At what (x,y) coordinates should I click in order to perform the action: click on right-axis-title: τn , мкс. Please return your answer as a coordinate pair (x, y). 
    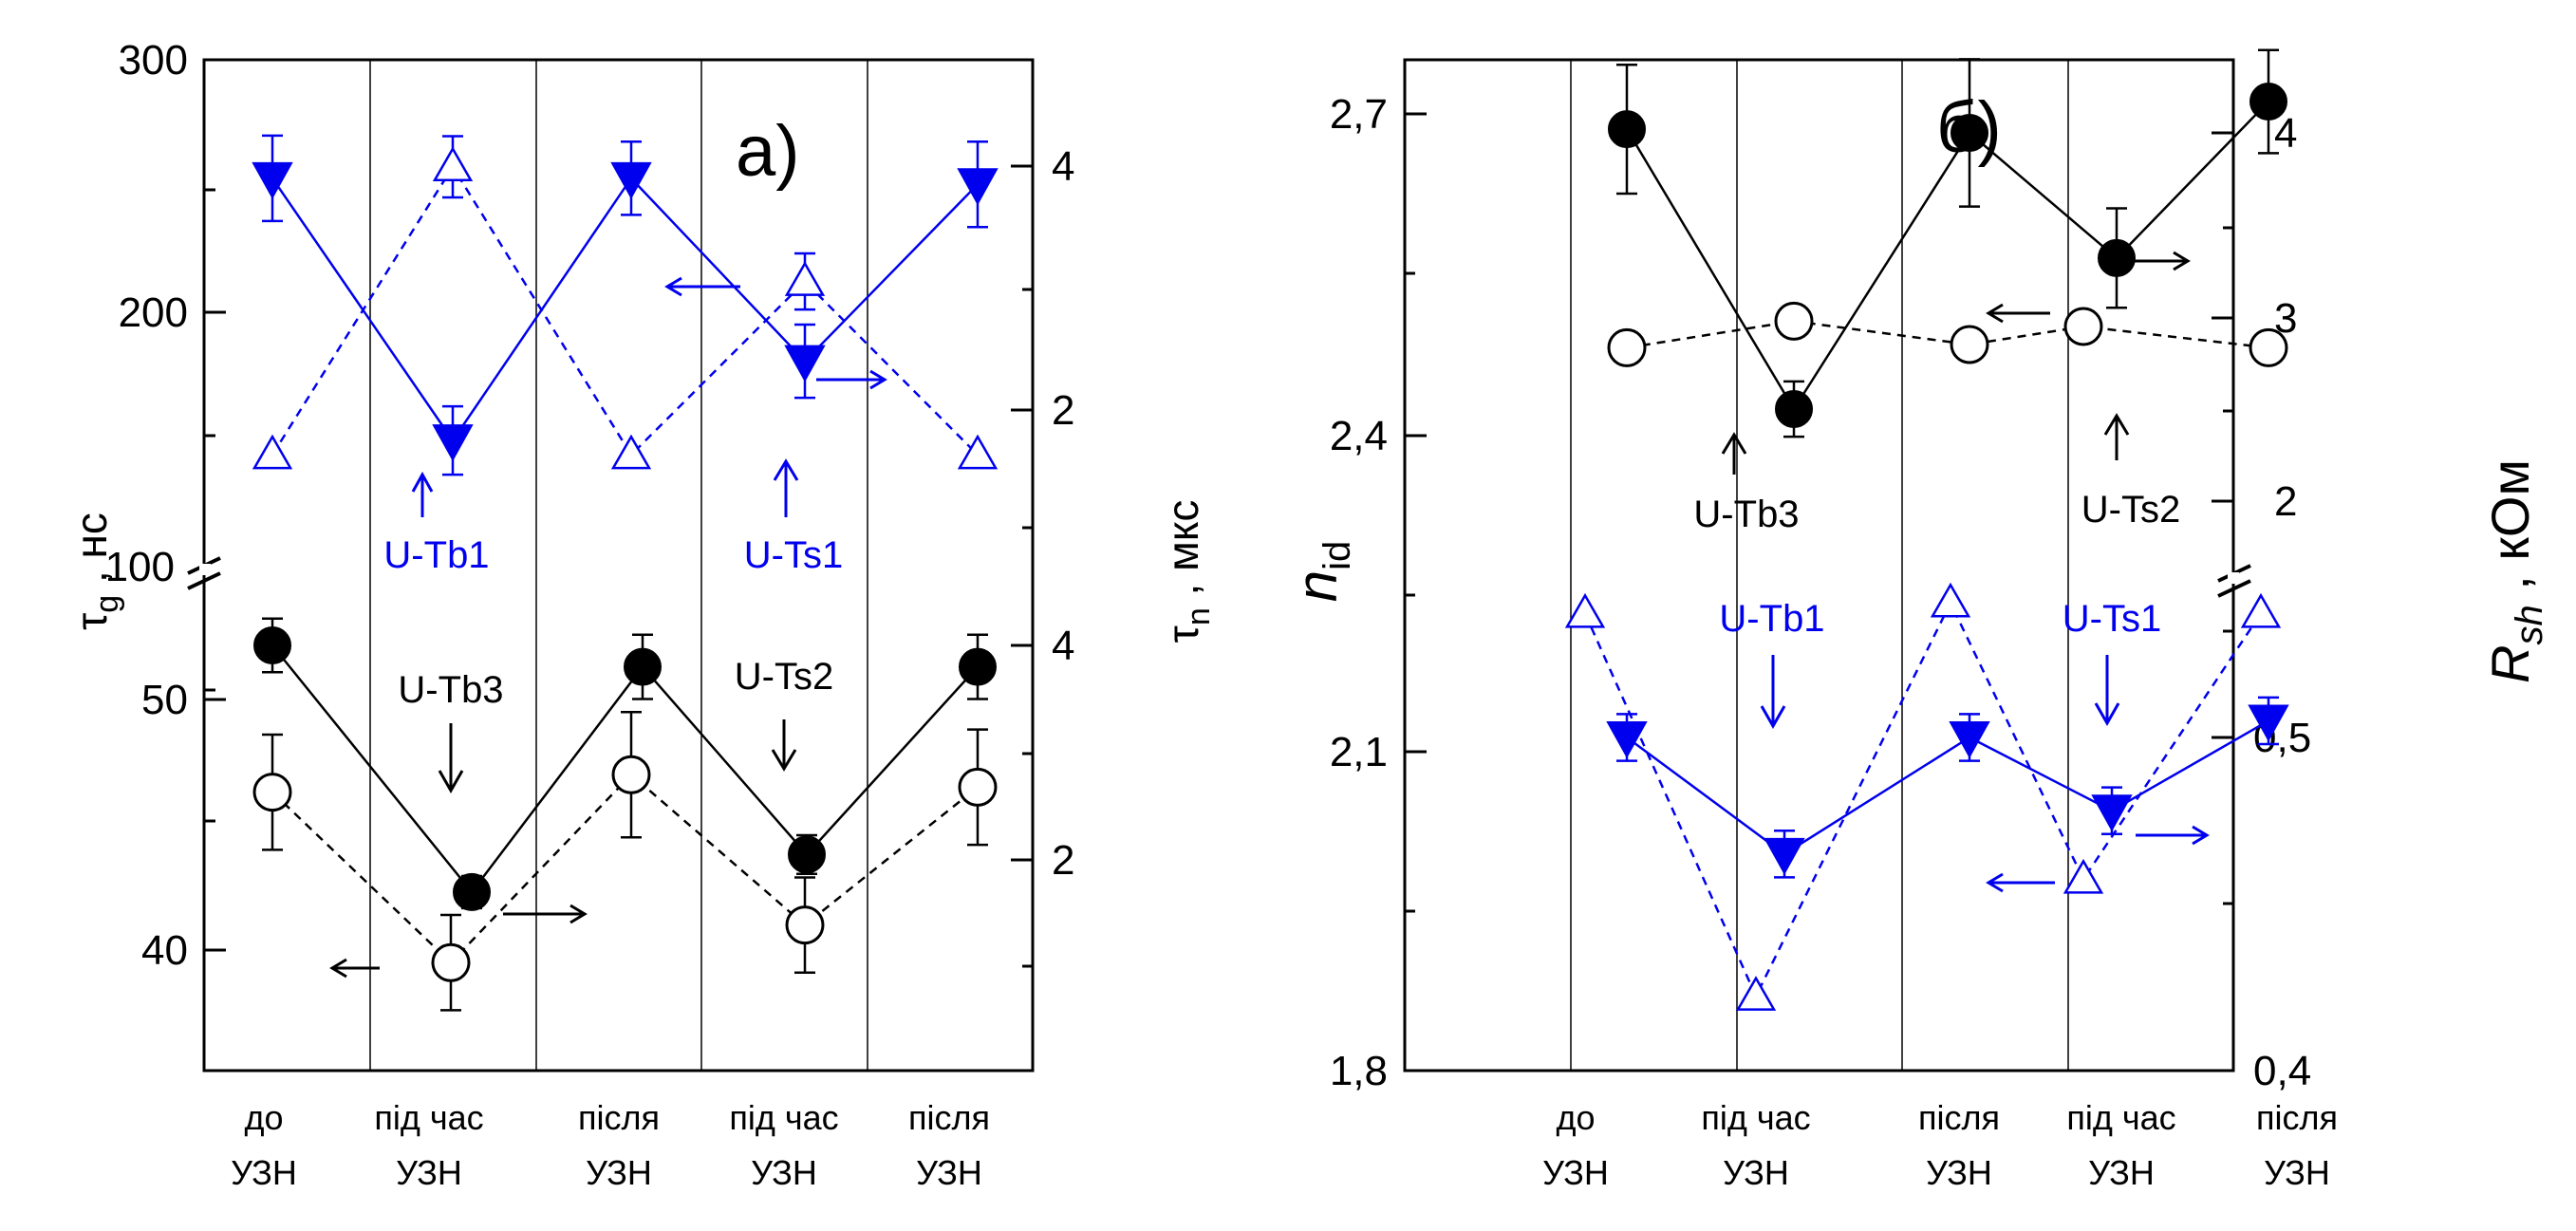
    Looking at the image, I should click on (1188, 572).